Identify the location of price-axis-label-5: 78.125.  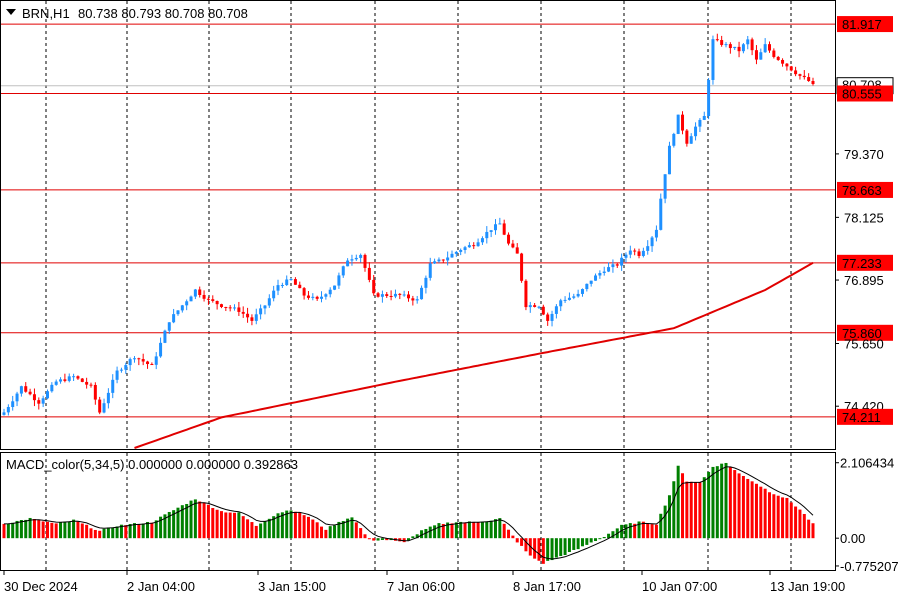
(864, 217).